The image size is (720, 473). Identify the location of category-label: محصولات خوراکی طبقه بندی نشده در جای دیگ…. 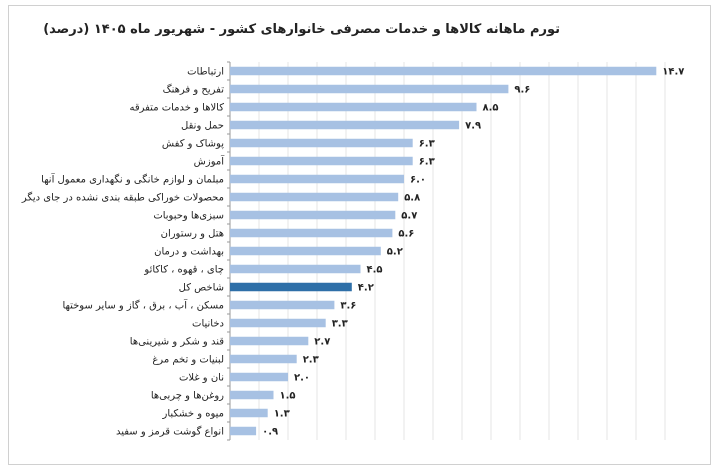
(122, 198).